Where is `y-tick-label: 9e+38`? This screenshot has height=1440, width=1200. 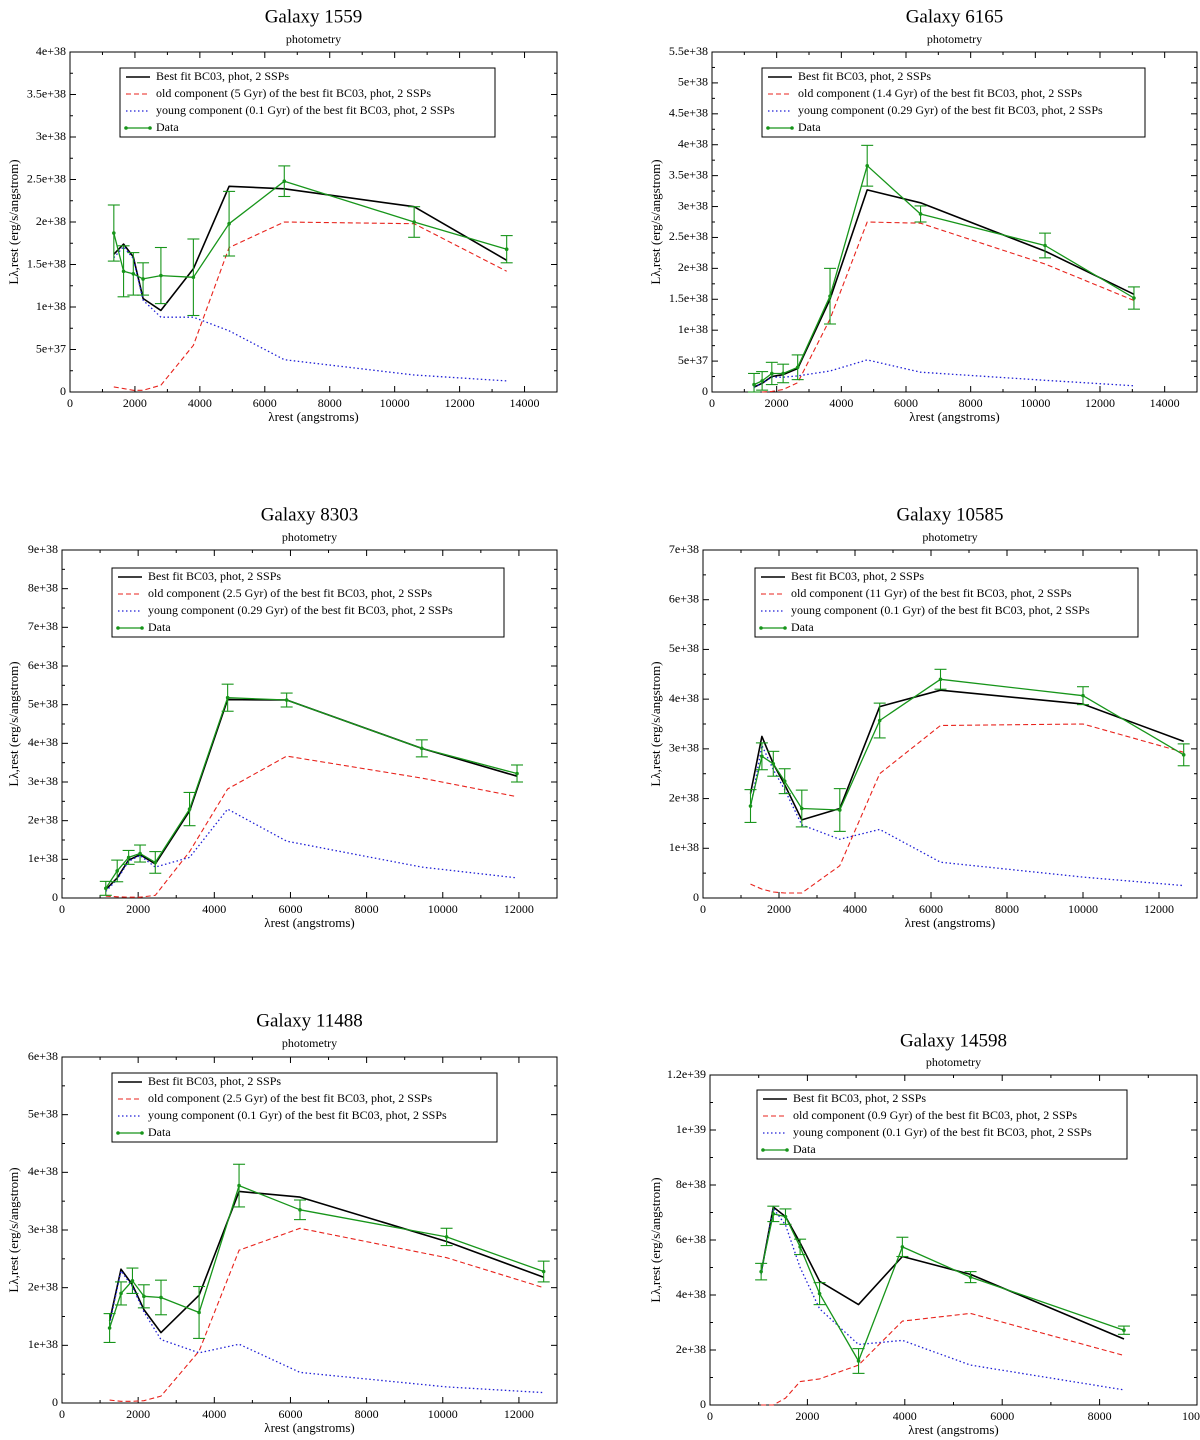 y-tick-label: 9e+38 is located at coordinates (43, 549).